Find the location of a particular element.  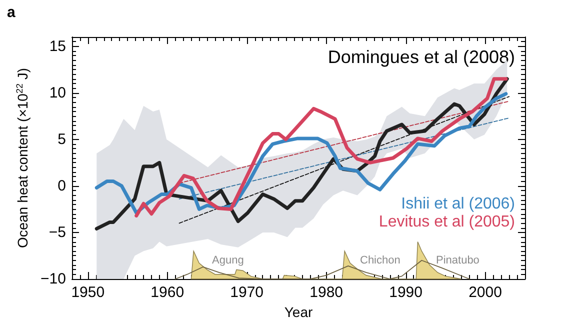

annotation: Chichon is located at coordinates (380, 260).